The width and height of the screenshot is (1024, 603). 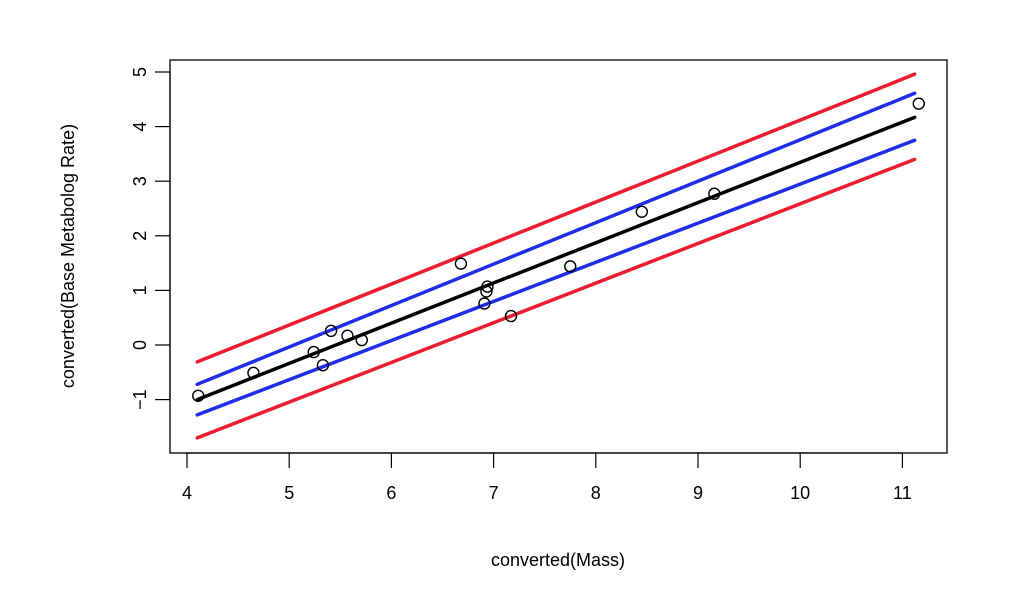 I want to click on y-tick-label: 3, so click(x=140, y=181).